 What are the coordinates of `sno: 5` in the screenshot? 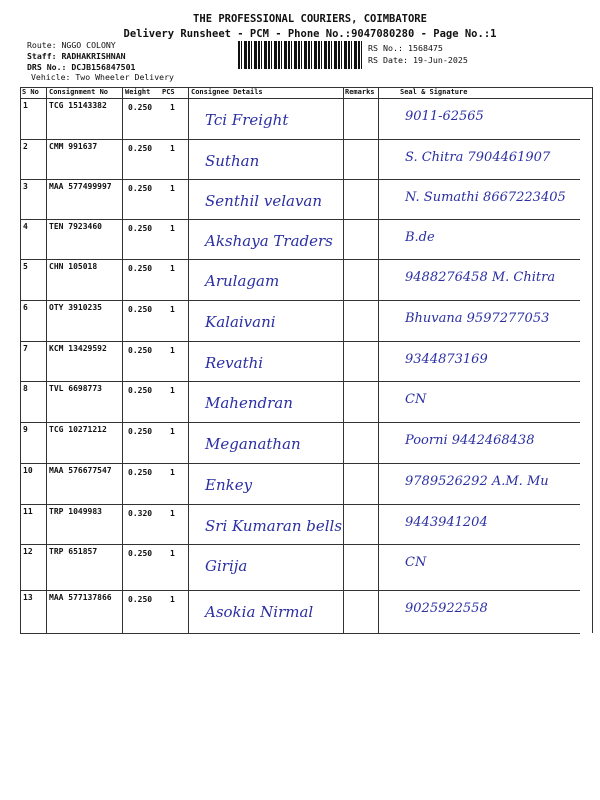 It's located at (25, 266).